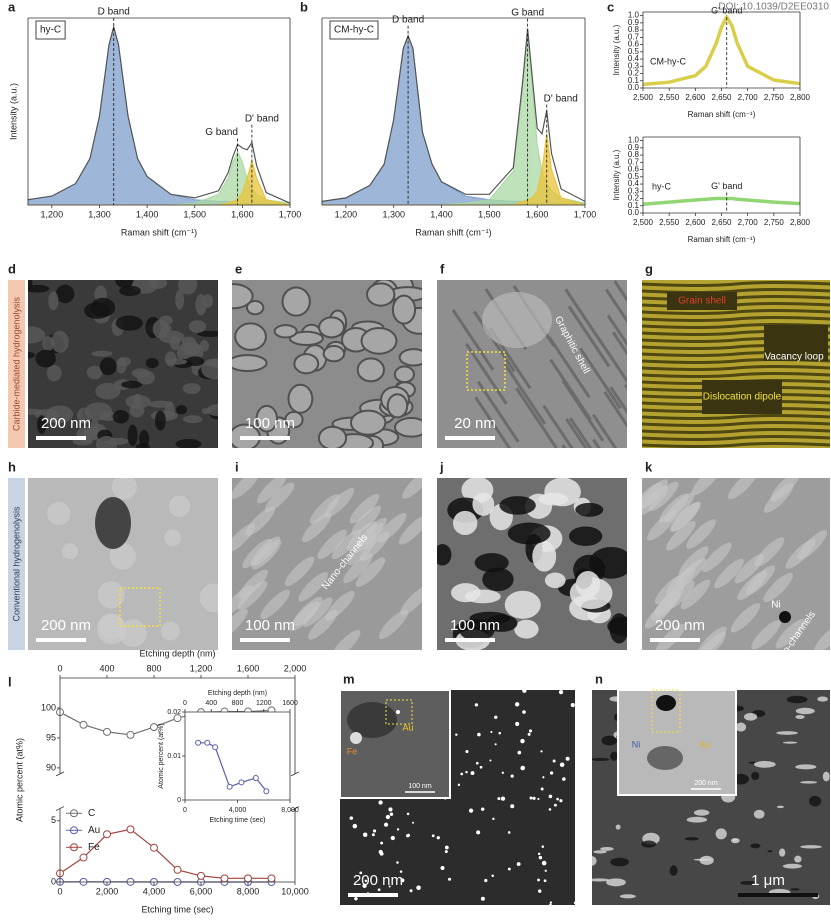 The height and width of the screenshot is (920, 831). I want to click on x-tick-label: 2,700, so click(748, 97).